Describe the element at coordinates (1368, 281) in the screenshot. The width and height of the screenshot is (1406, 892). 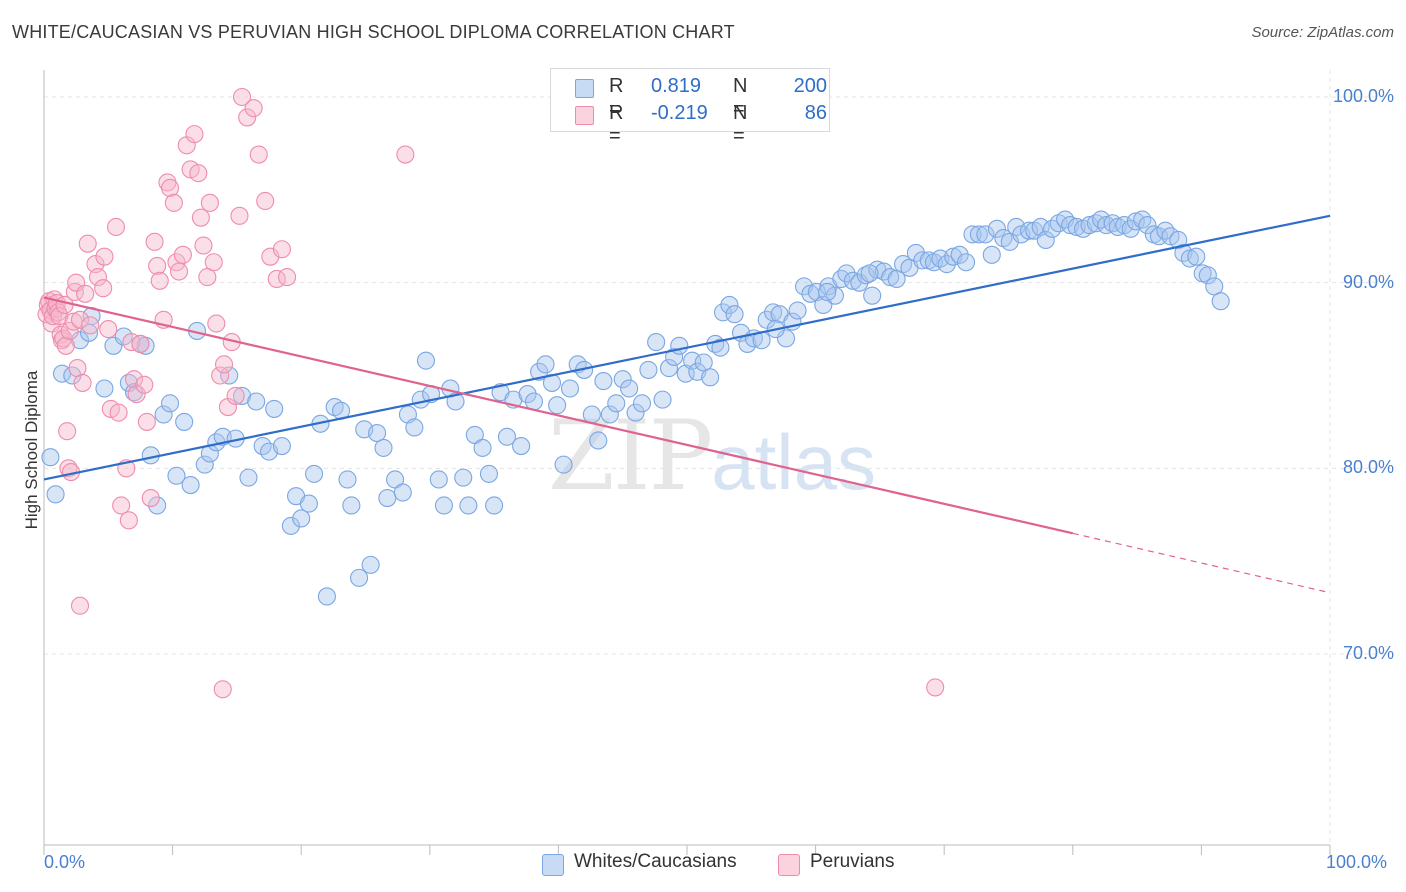
I see `y-tick-label: 90.0%` at that location.